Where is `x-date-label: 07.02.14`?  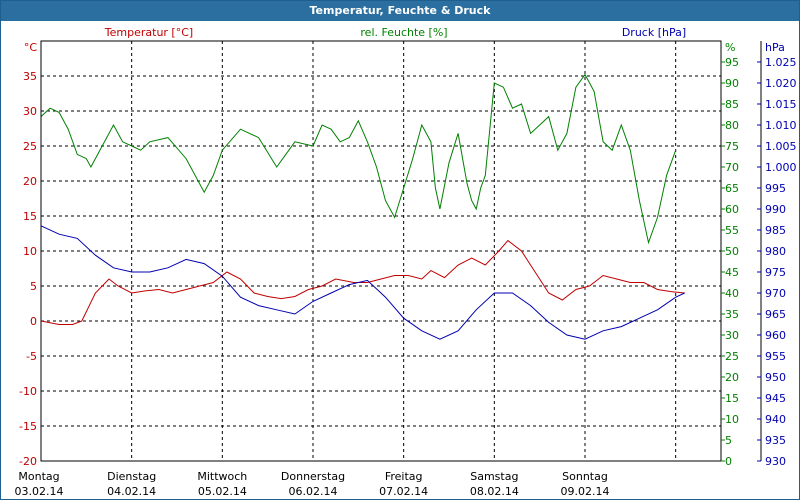
x-date-label: 07.02.14 is located at coordinates (403, 491).